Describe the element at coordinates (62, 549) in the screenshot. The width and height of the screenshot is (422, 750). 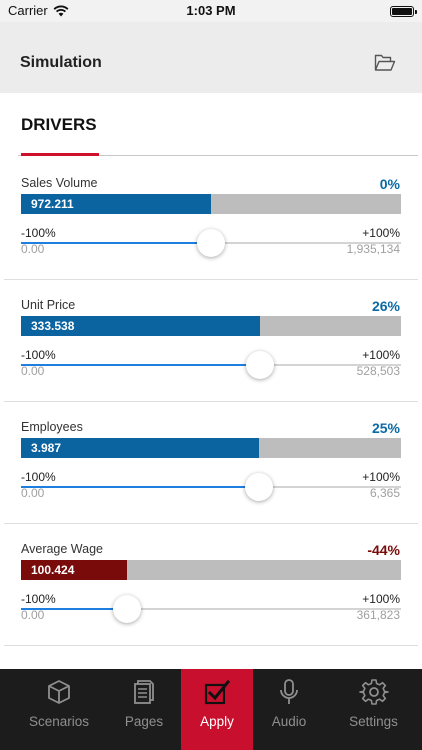
I see `driver-name: Average Wage` at that location.